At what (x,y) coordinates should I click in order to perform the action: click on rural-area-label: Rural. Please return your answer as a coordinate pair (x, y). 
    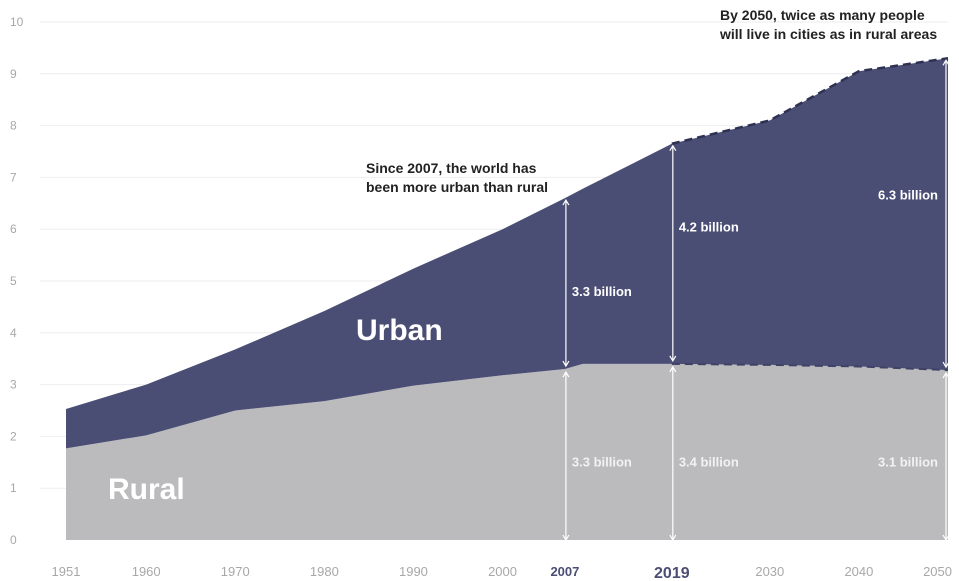
    Looking at the image, I should click on (146, 489).